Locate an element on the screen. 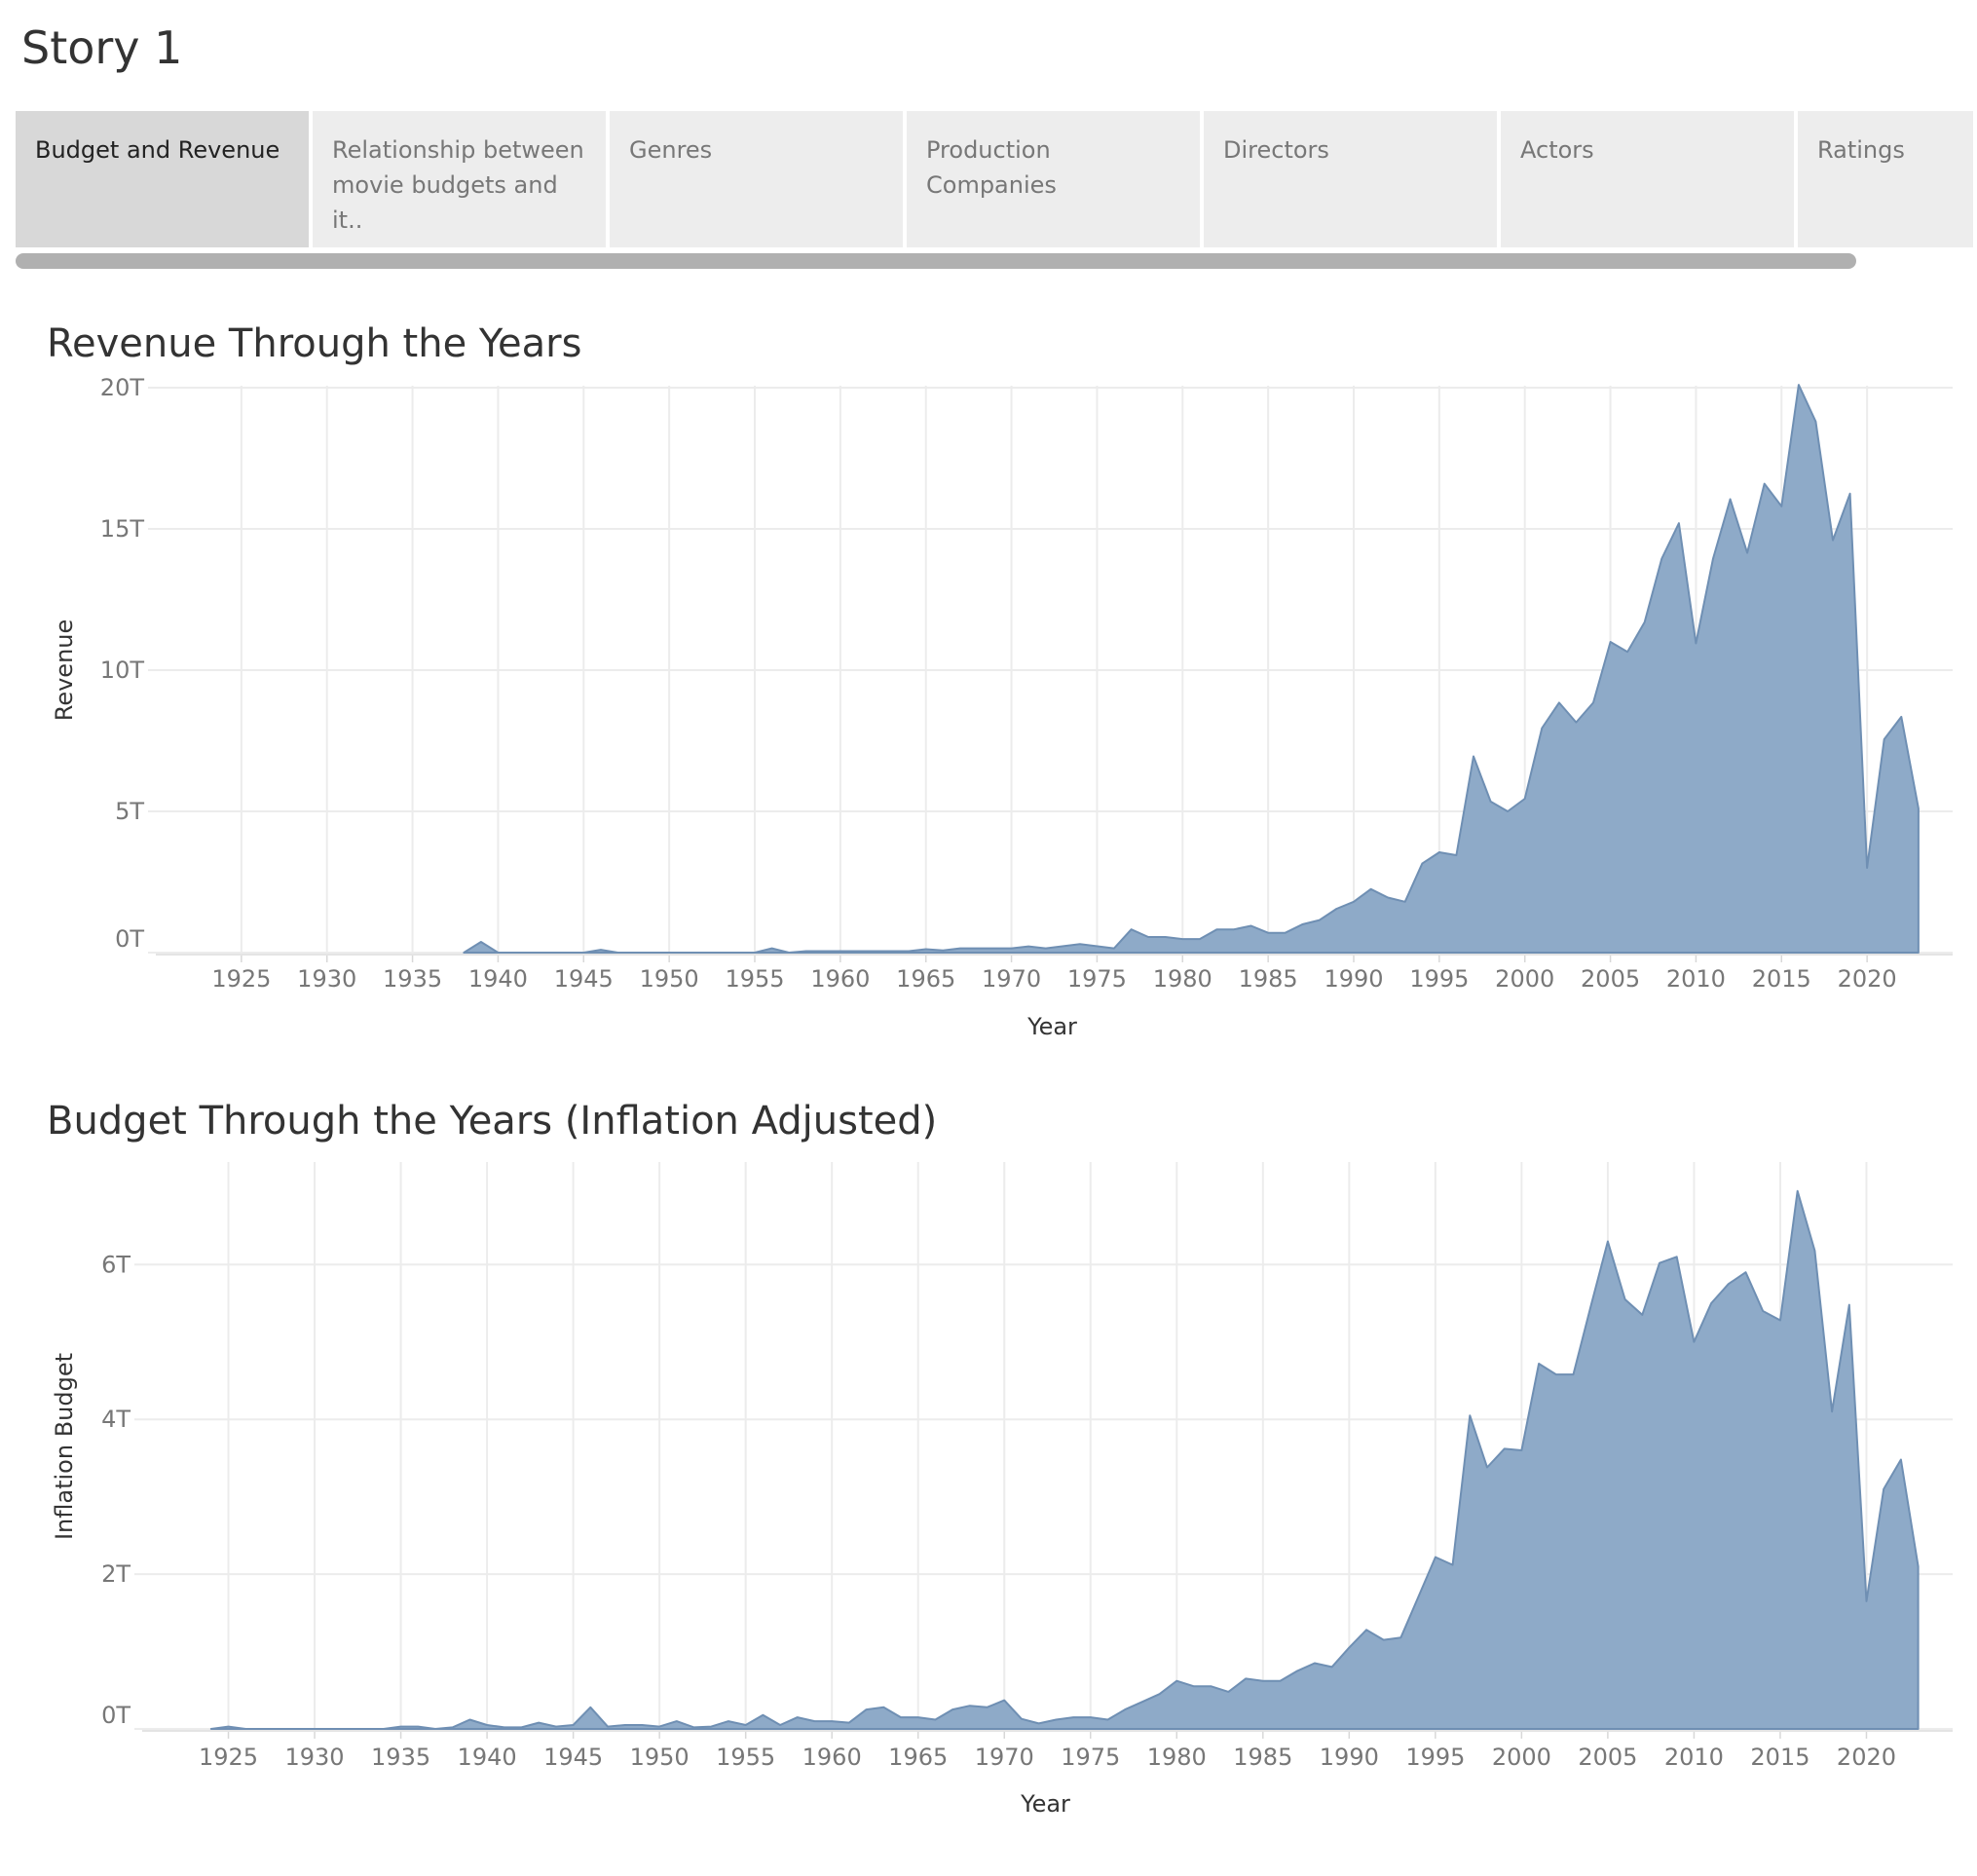 The width and height of the screenshot is (1977, 1876). budget-x-tick-label: 2010 is located at coordinates (1694, 1758).